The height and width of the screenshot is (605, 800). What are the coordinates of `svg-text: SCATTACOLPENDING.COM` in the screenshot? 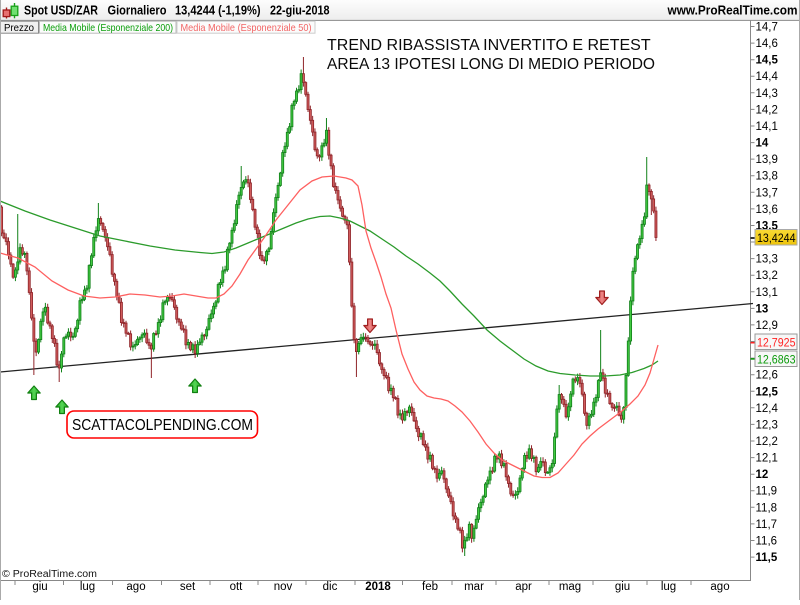 It's located at (162, 425).